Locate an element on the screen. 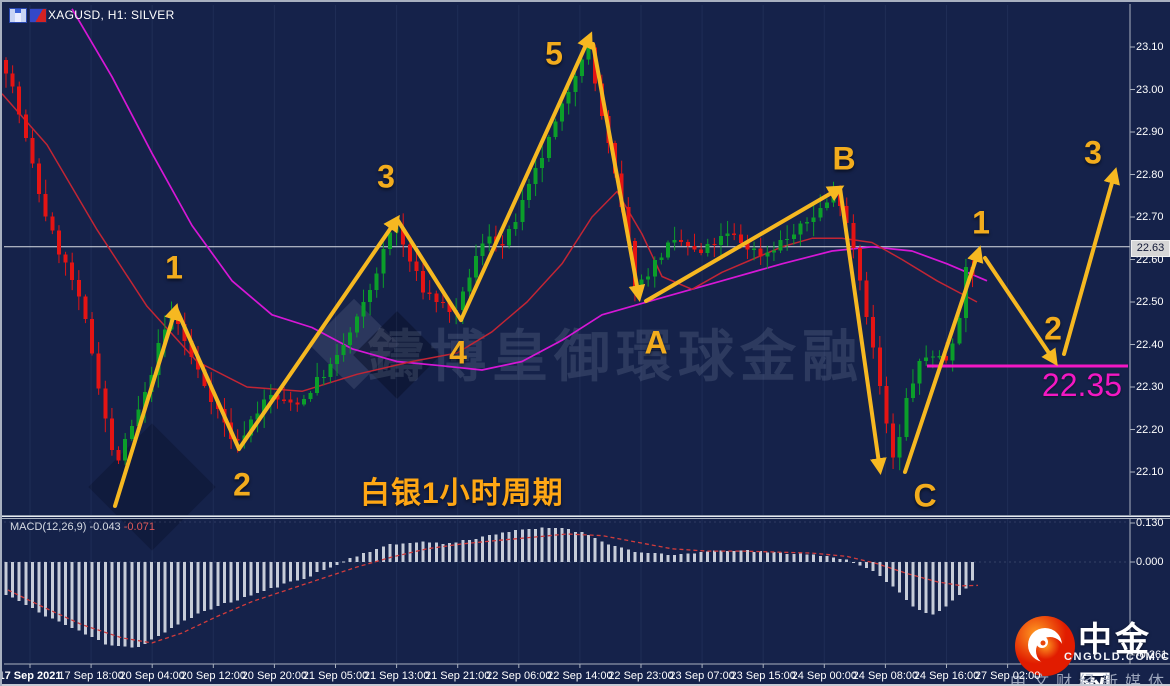 Image resolution: width=1170 pixels, height=686 pixels. wave-label-4: 4 is located at coordinates (458, 352).